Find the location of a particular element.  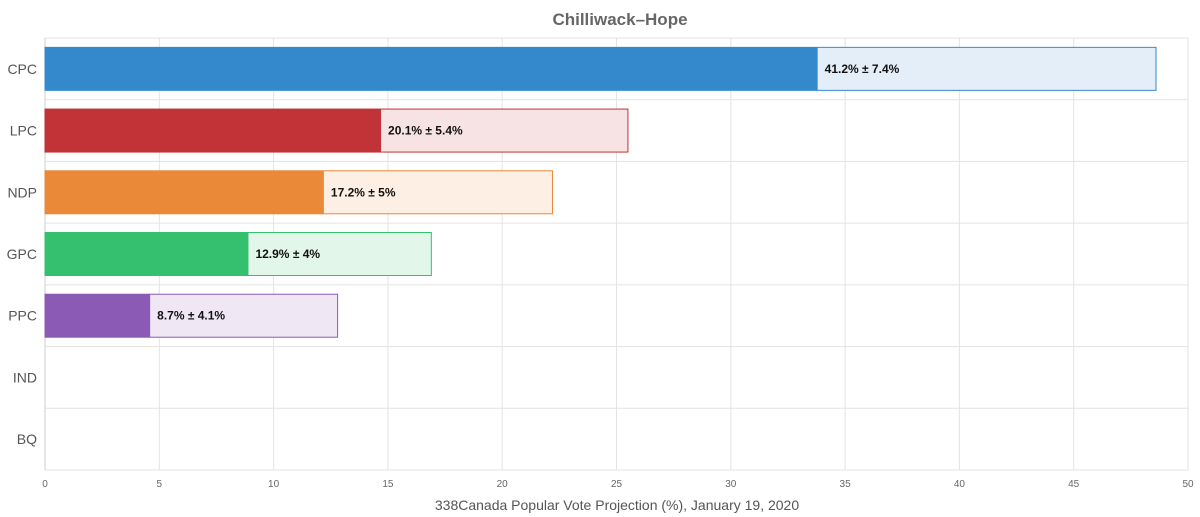

x-tick-label: 15 is located at coordinates (388, 484).